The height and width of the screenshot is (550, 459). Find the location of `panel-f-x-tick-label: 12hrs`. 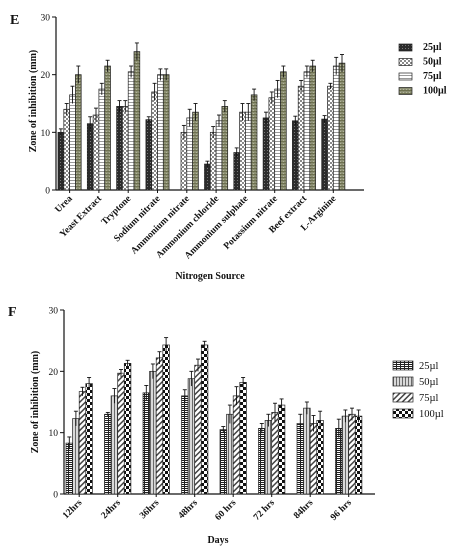

panel-f-x-tick-label: 12hrs is located at coordinates (72, 509).